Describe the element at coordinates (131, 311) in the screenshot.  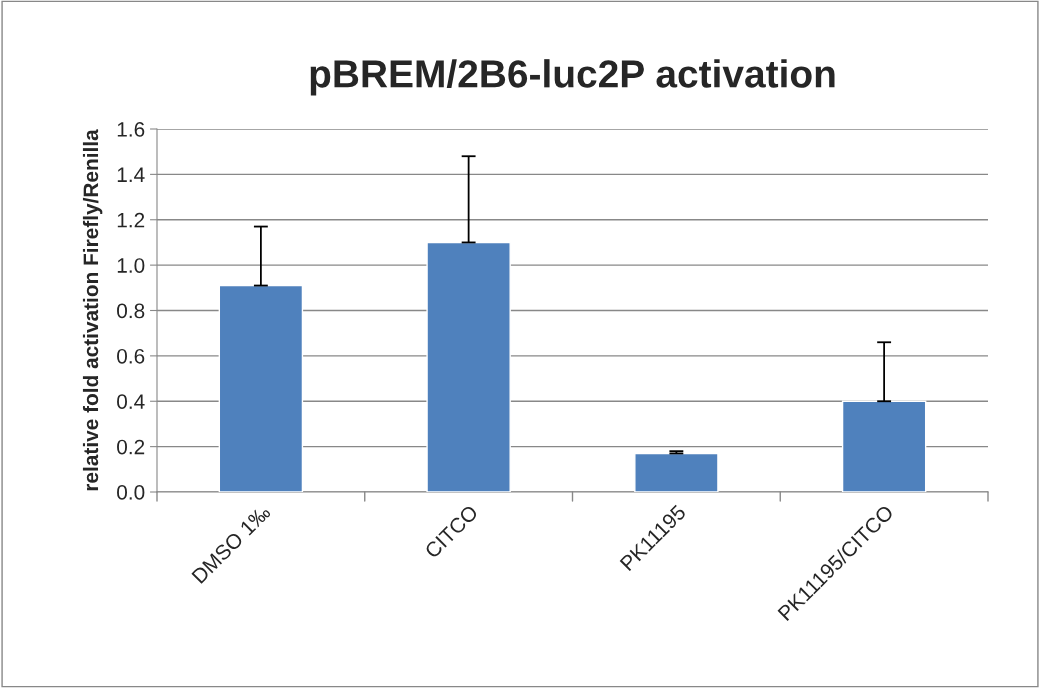
I see `y-tick-label: 0.8` at that location.